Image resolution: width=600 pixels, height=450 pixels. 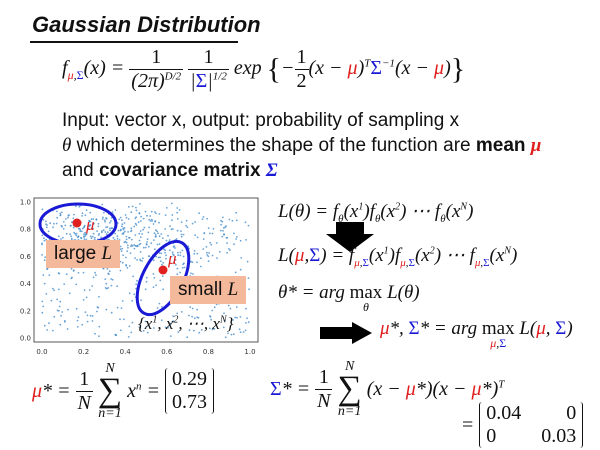 I want to click on down-arrow-icon, so click(x=350, y=237).